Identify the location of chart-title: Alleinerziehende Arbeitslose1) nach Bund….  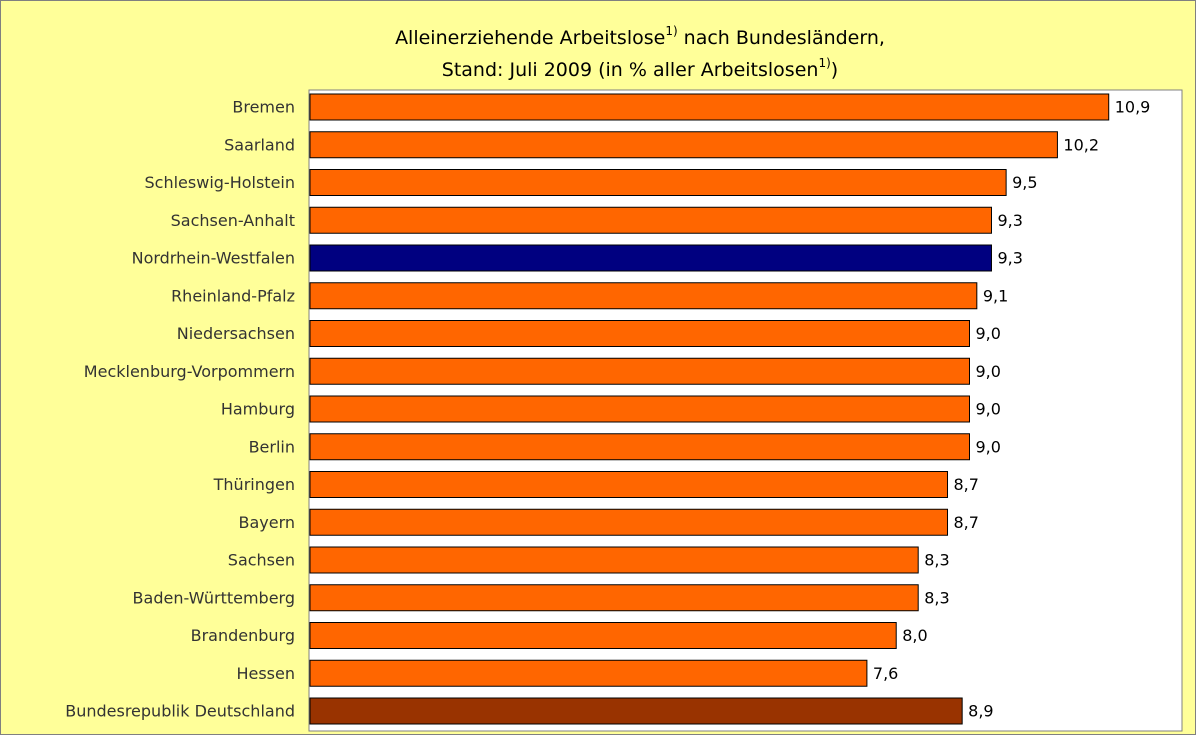
(640, 36).